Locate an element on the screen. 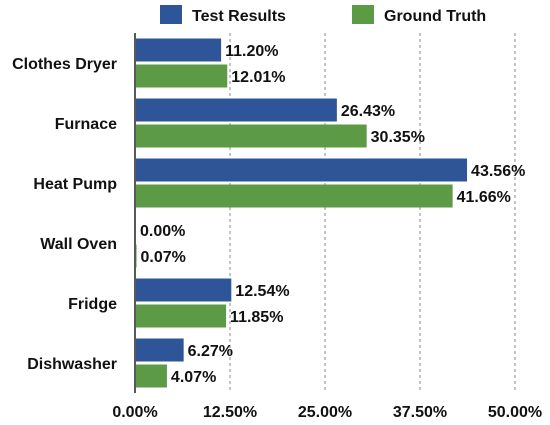 Image resolution: width=550 pixels, height=425 pixels. category-label: Fridge is located at coordinates (92, 304).